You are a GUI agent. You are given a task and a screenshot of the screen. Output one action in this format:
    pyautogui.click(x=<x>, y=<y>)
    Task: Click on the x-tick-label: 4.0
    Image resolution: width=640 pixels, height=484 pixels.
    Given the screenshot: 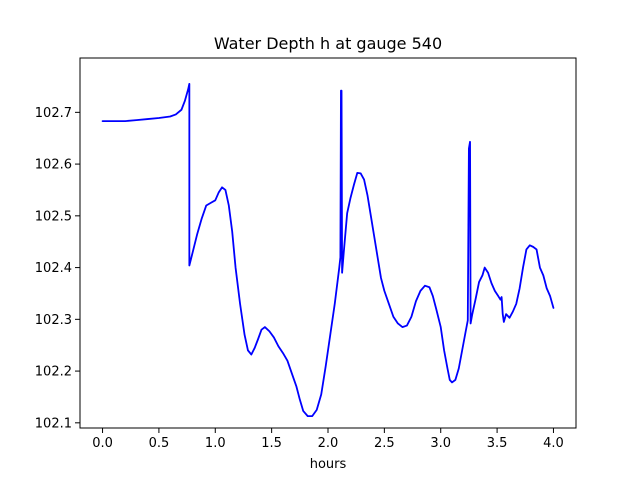 What is the action you would take?
    pyautogui.click(x=553, y=443)
    